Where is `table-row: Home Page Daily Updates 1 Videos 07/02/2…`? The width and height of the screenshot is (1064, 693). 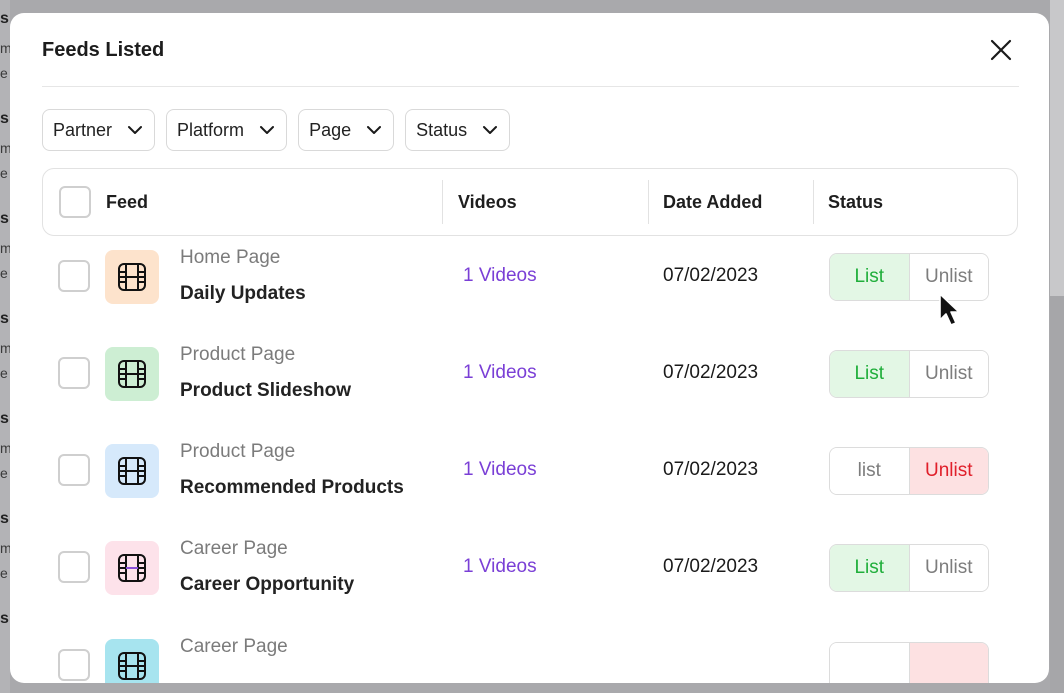 table-row: Home Page Daily Updates 1 Videos 07/02/2… is located at coordinates (530, 281).